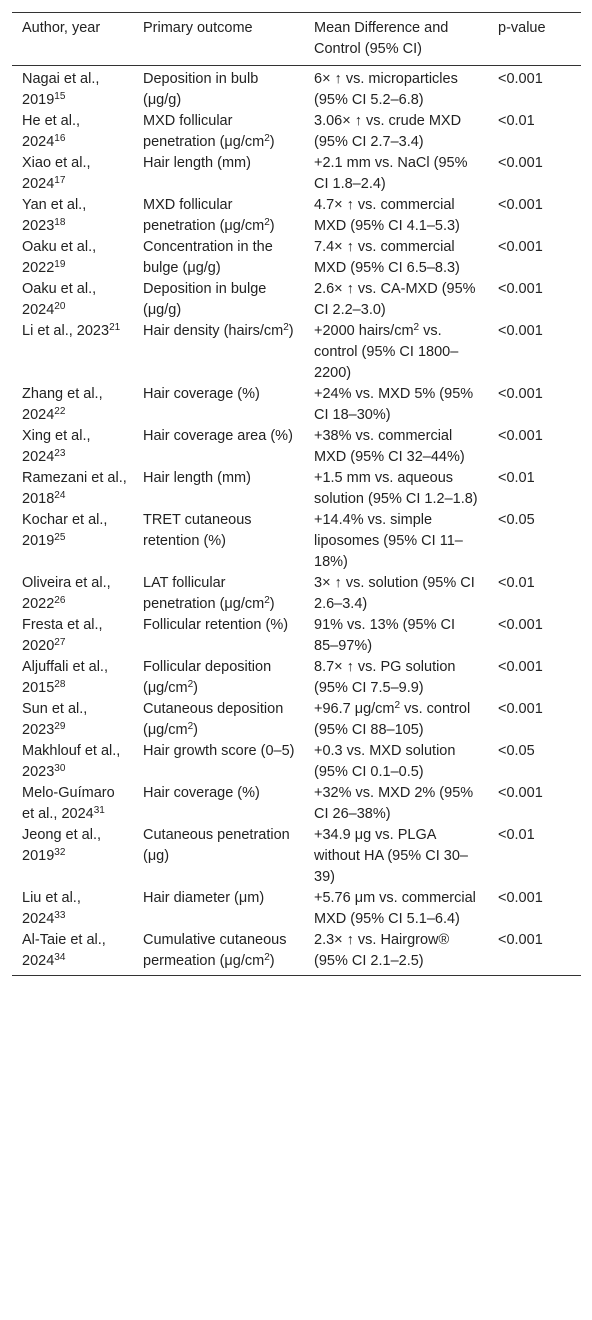  Describe the element at coordinates (389, 446) in the screenshot. I see `cell-text: +38% vs. commercial MXD (95% CI 32–44%)` at that location.